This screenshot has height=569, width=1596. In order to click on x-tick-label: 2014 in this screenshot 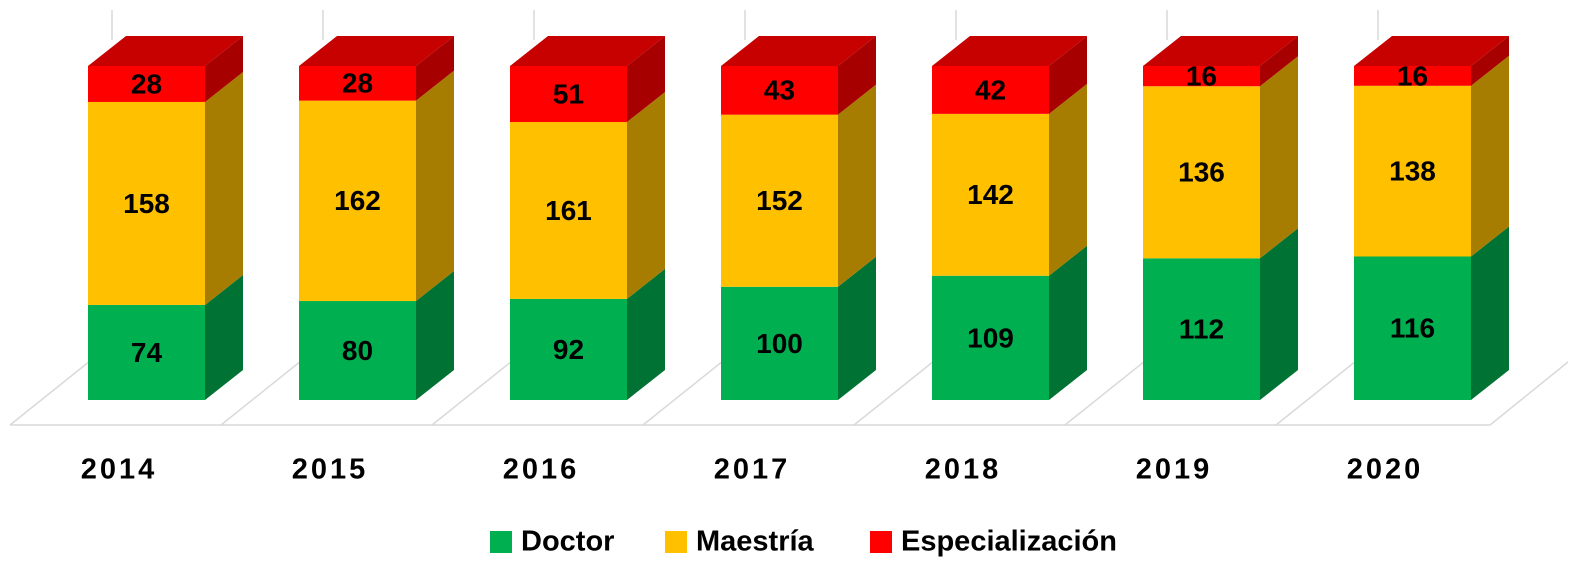, I will do `click(119, 470)`.